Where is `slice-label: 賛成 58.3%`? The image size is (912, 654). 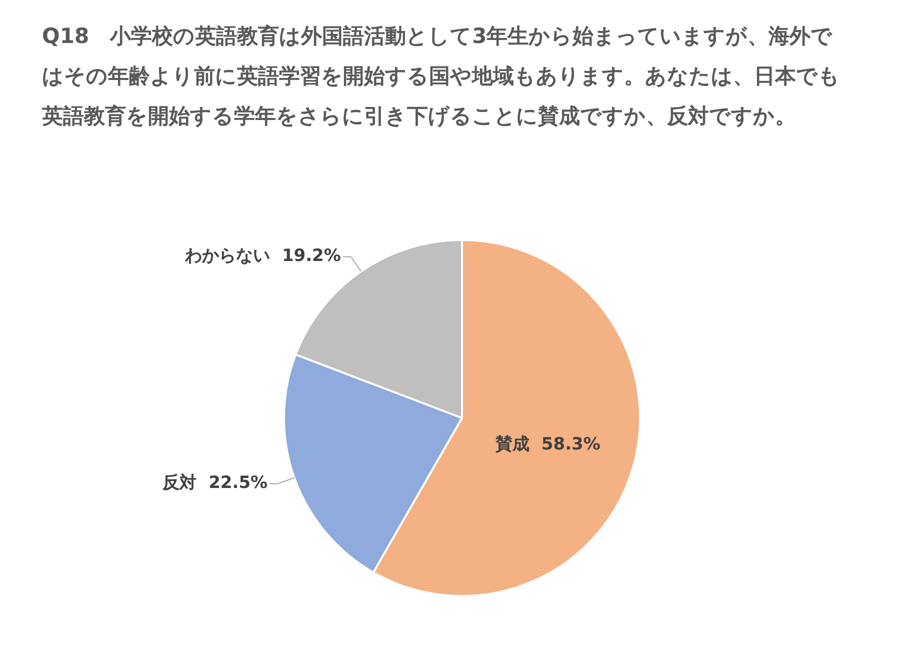 slice-label: 賛成 58.3% is located at coordinates (547, 444).